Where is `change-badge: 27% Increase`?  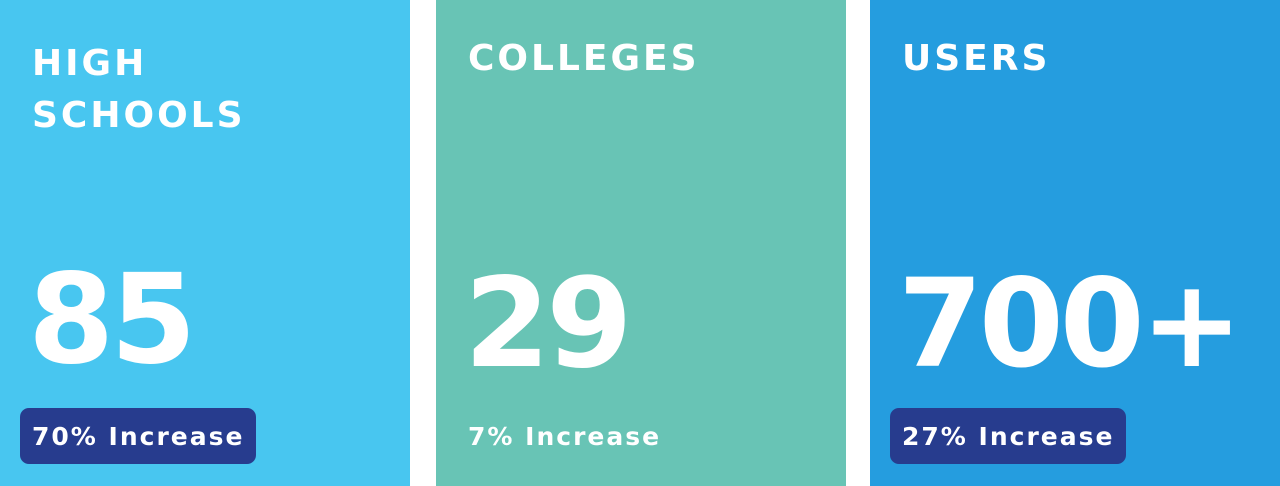
change-badge: 27% Increase is located at coordinates (1008, 436).